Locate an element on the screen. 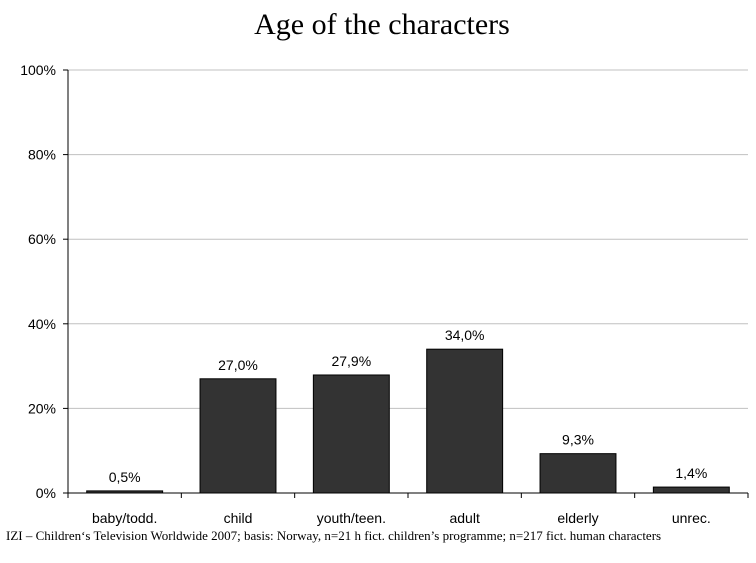  data-label: 27,0% is located at coordinates (238, 365).